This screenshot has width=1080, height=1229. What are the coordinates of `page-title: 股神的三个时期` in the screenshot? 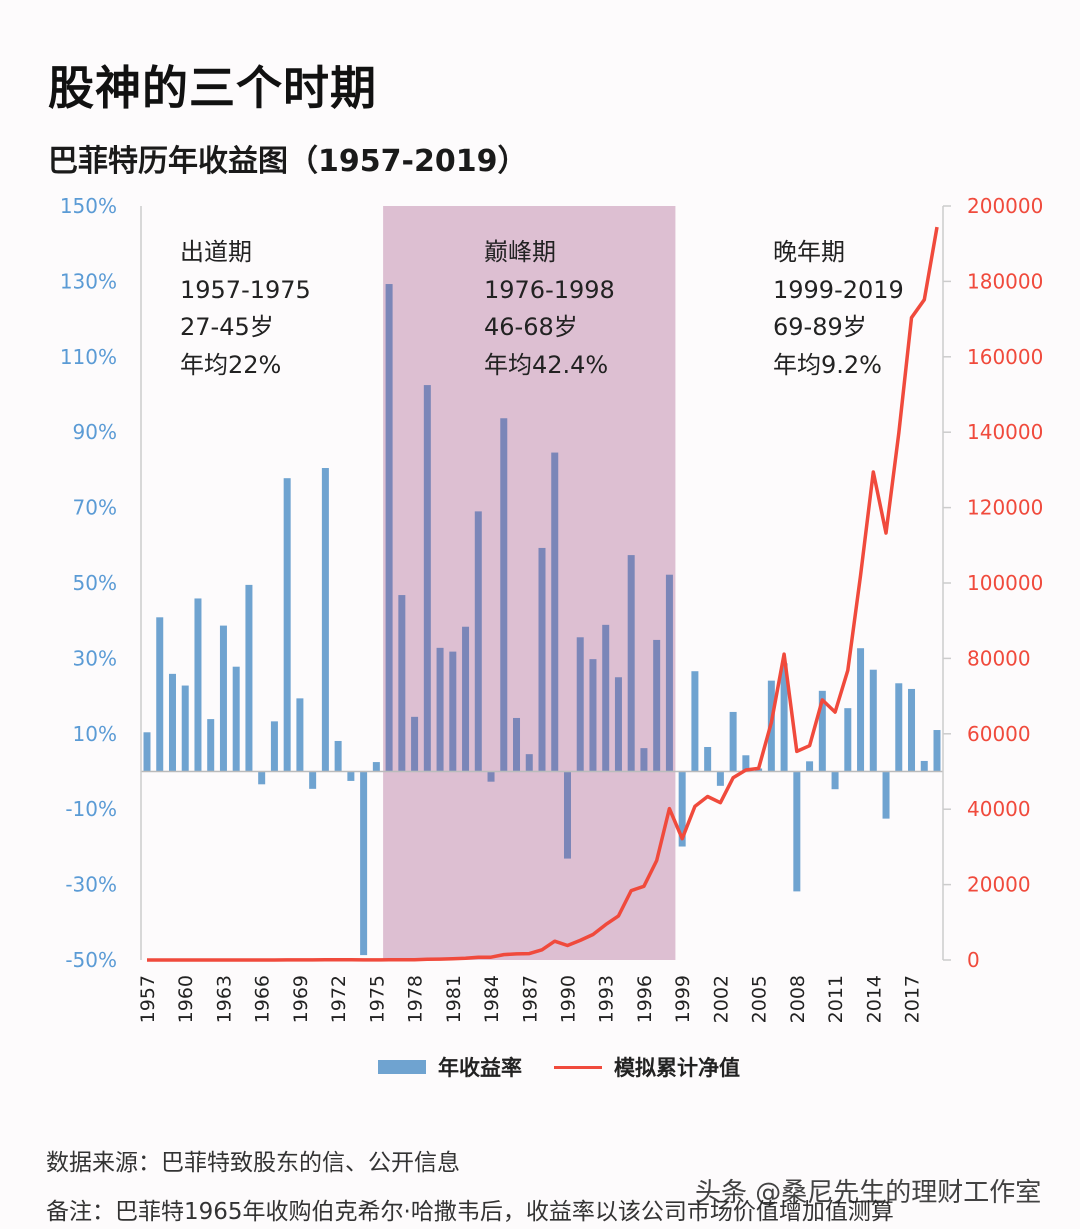 It's located at (212, 88).